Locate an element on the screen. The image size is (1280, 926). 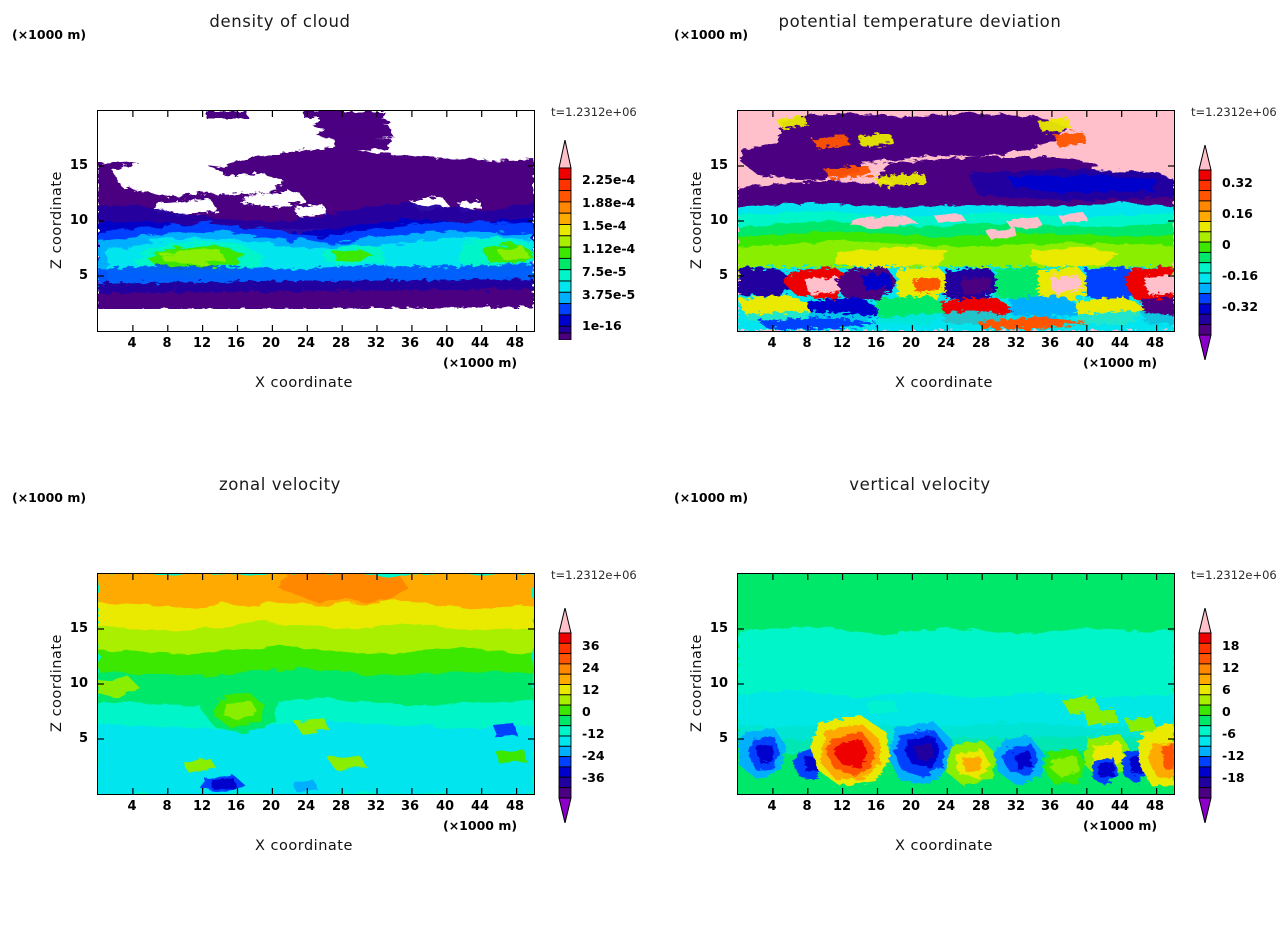
contour-field-potential-temperature-deviation is located at coordinates (956, 221).